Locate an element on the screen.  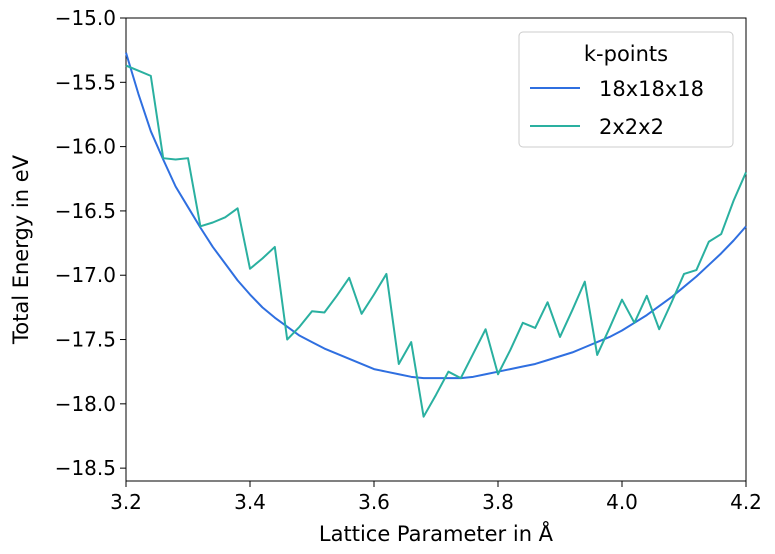
y-axis-label: Total Energy in eV is located at coordinates (21, 249).